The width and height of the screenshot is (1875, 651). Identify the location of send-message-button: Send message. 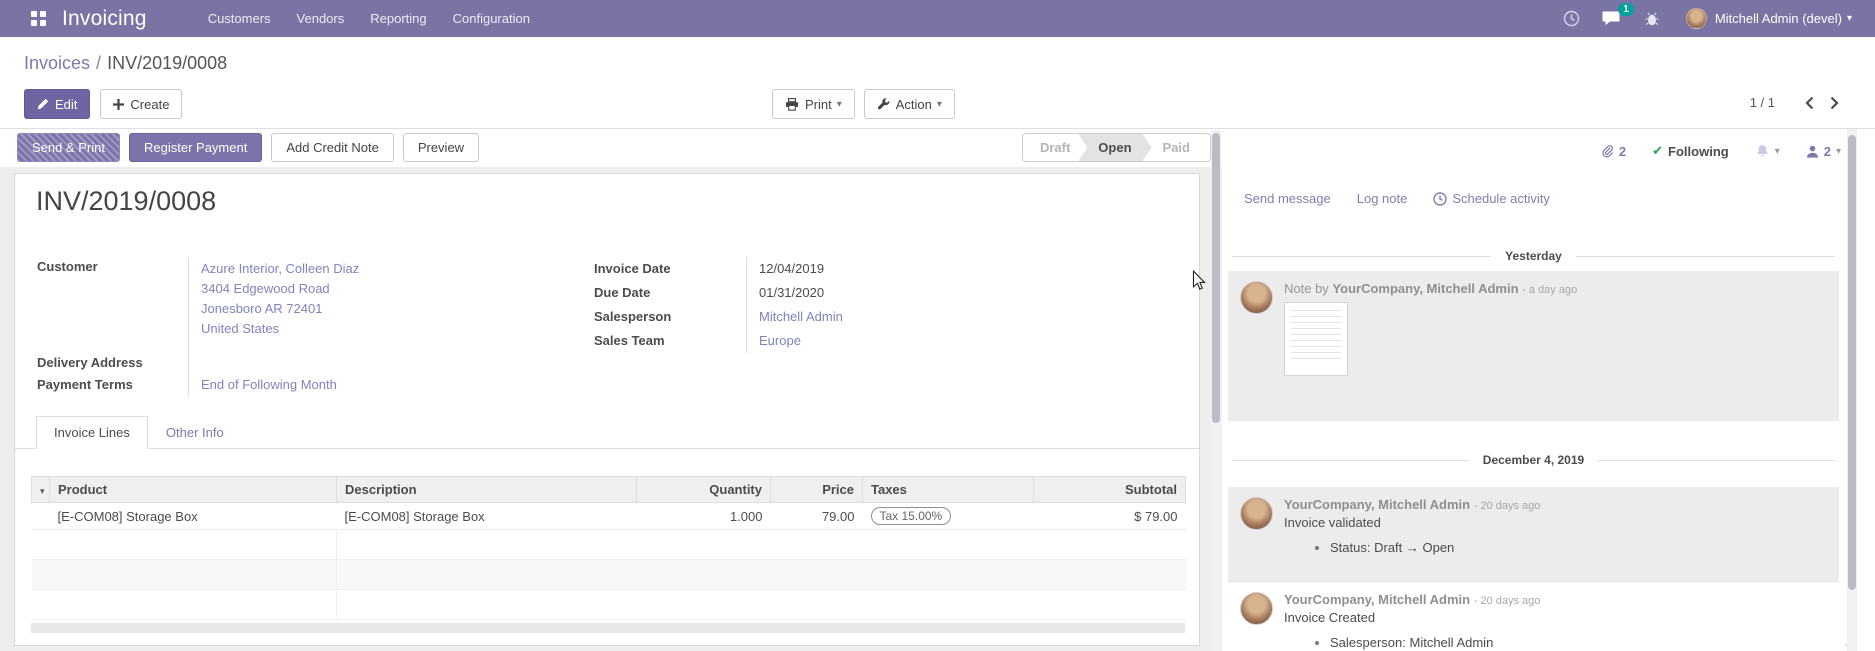
(1287, 198).